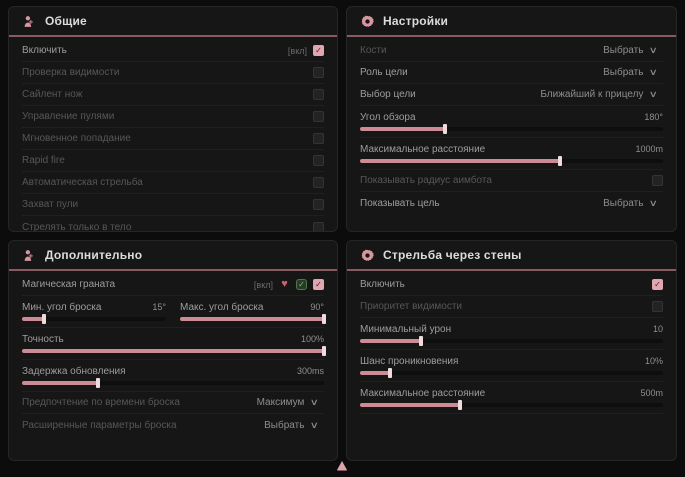 This screenshot has height=477, width=685. Describe the element at coordinates (511, 149) in the screenshot. I see `slider-caption: Максимальное расстояние 1000m` at that location.